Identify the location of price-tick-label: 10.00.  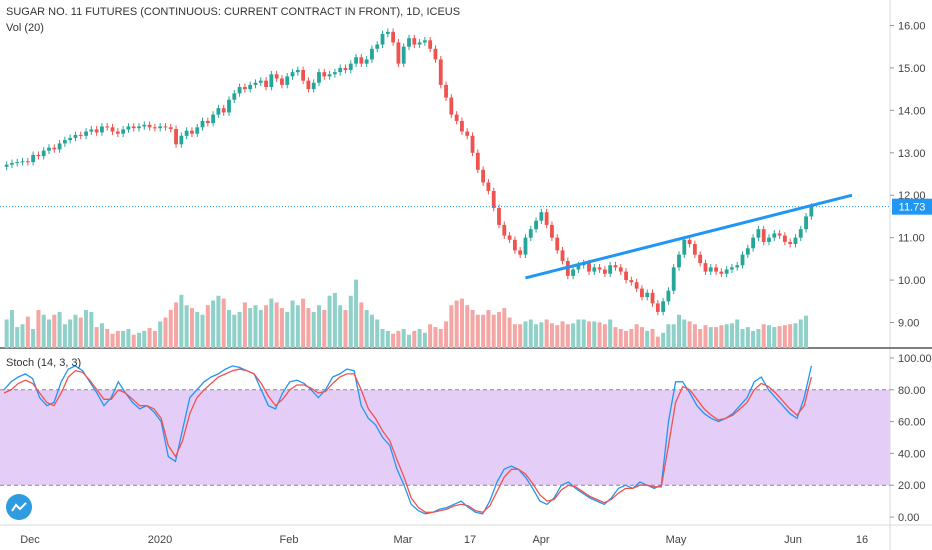
(912, 281).